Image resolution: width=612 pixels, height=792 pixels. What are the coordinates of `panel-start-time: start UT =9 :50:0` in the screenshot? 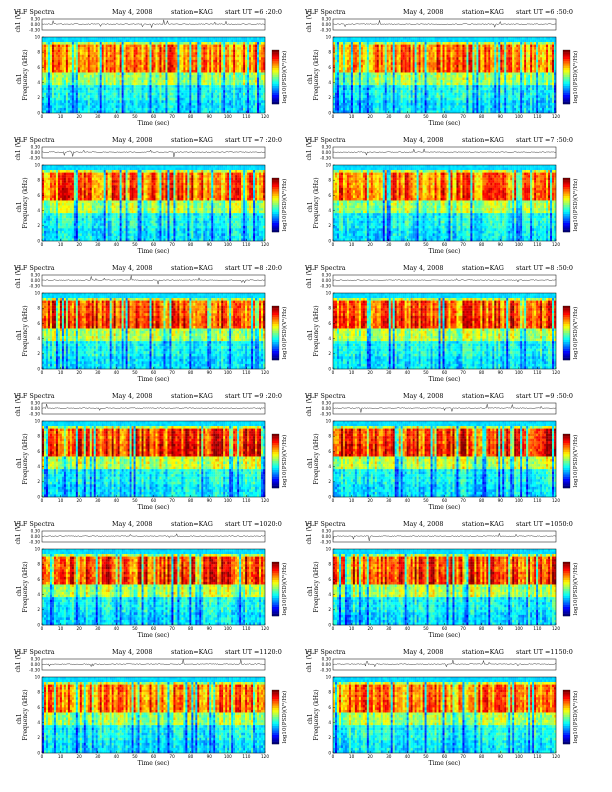 It's located at (544, 396).